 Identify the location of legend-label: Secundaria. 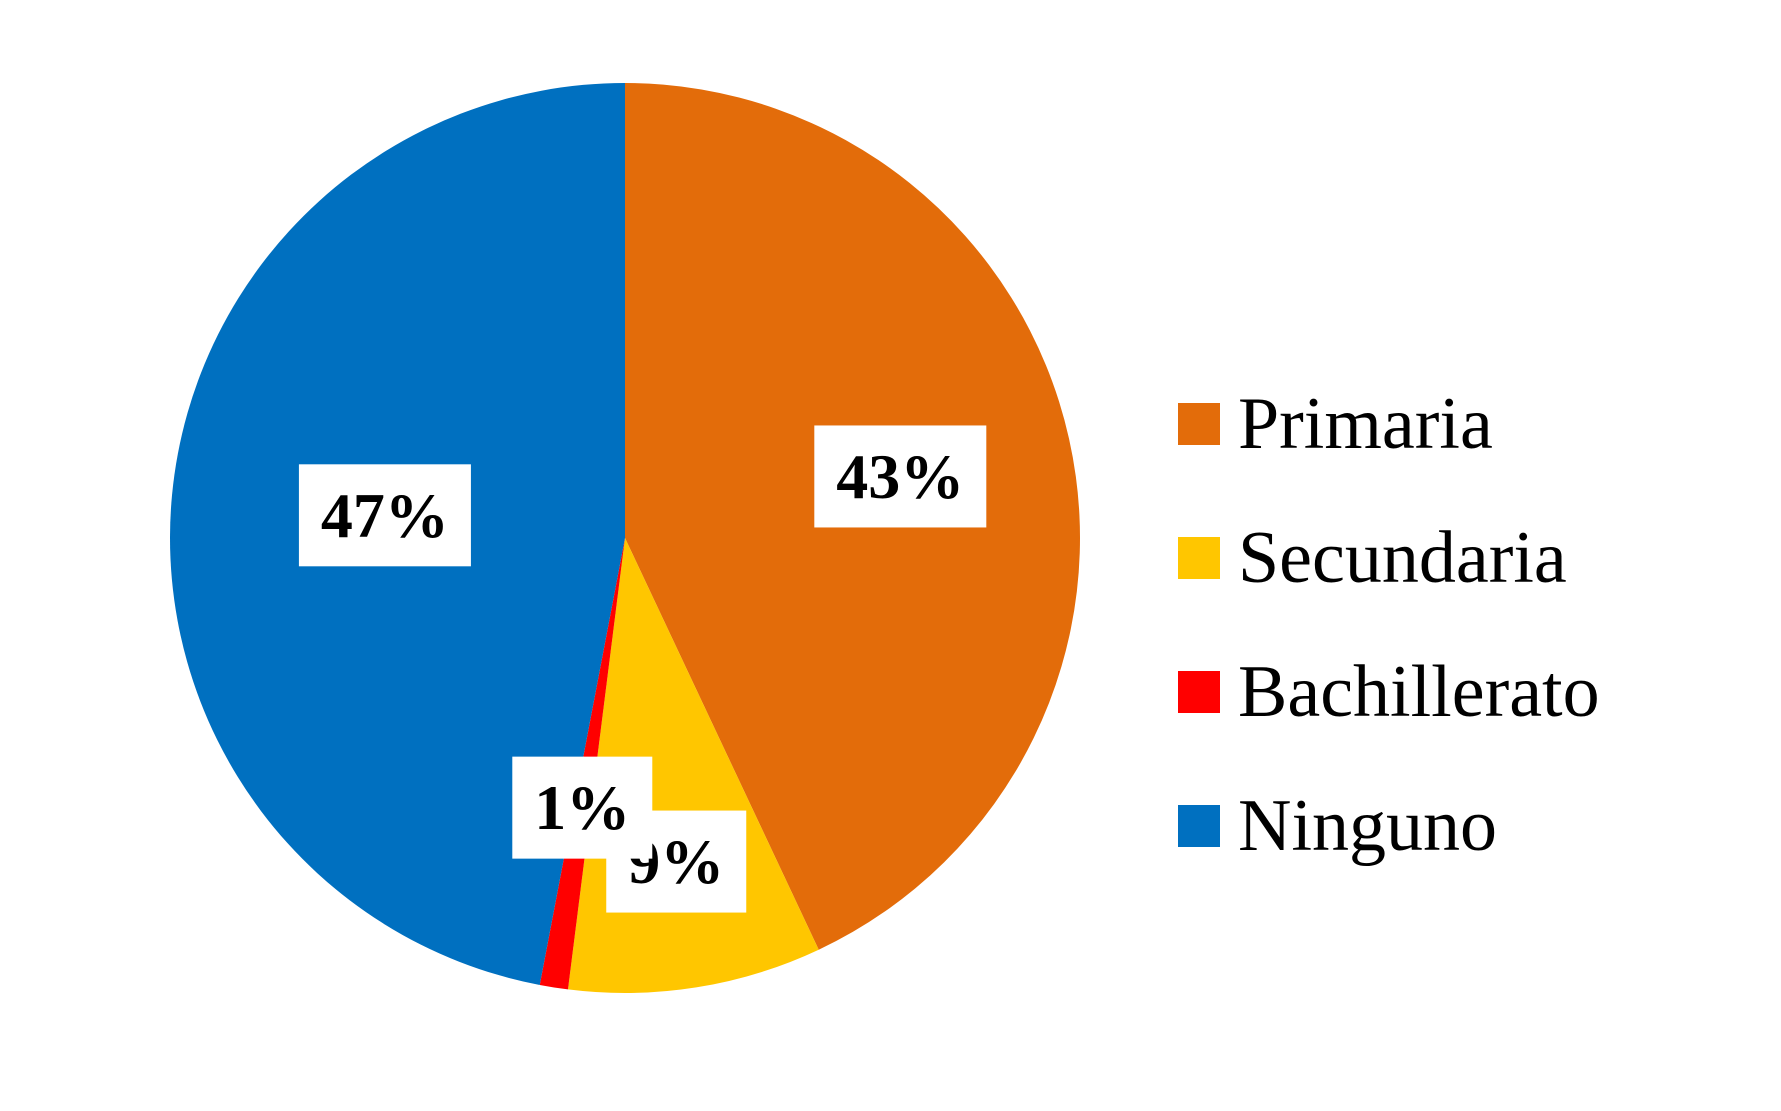
(1402, 558).